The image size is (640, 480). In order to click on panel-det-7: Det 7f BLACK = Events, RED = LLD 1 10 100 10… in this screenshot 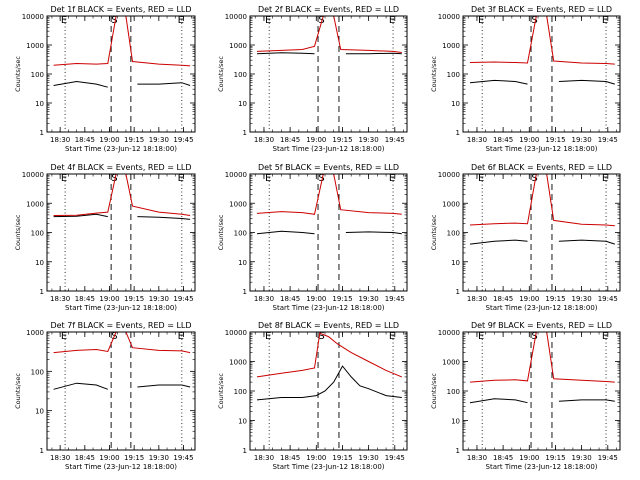, I will do `click(105, 396)`.